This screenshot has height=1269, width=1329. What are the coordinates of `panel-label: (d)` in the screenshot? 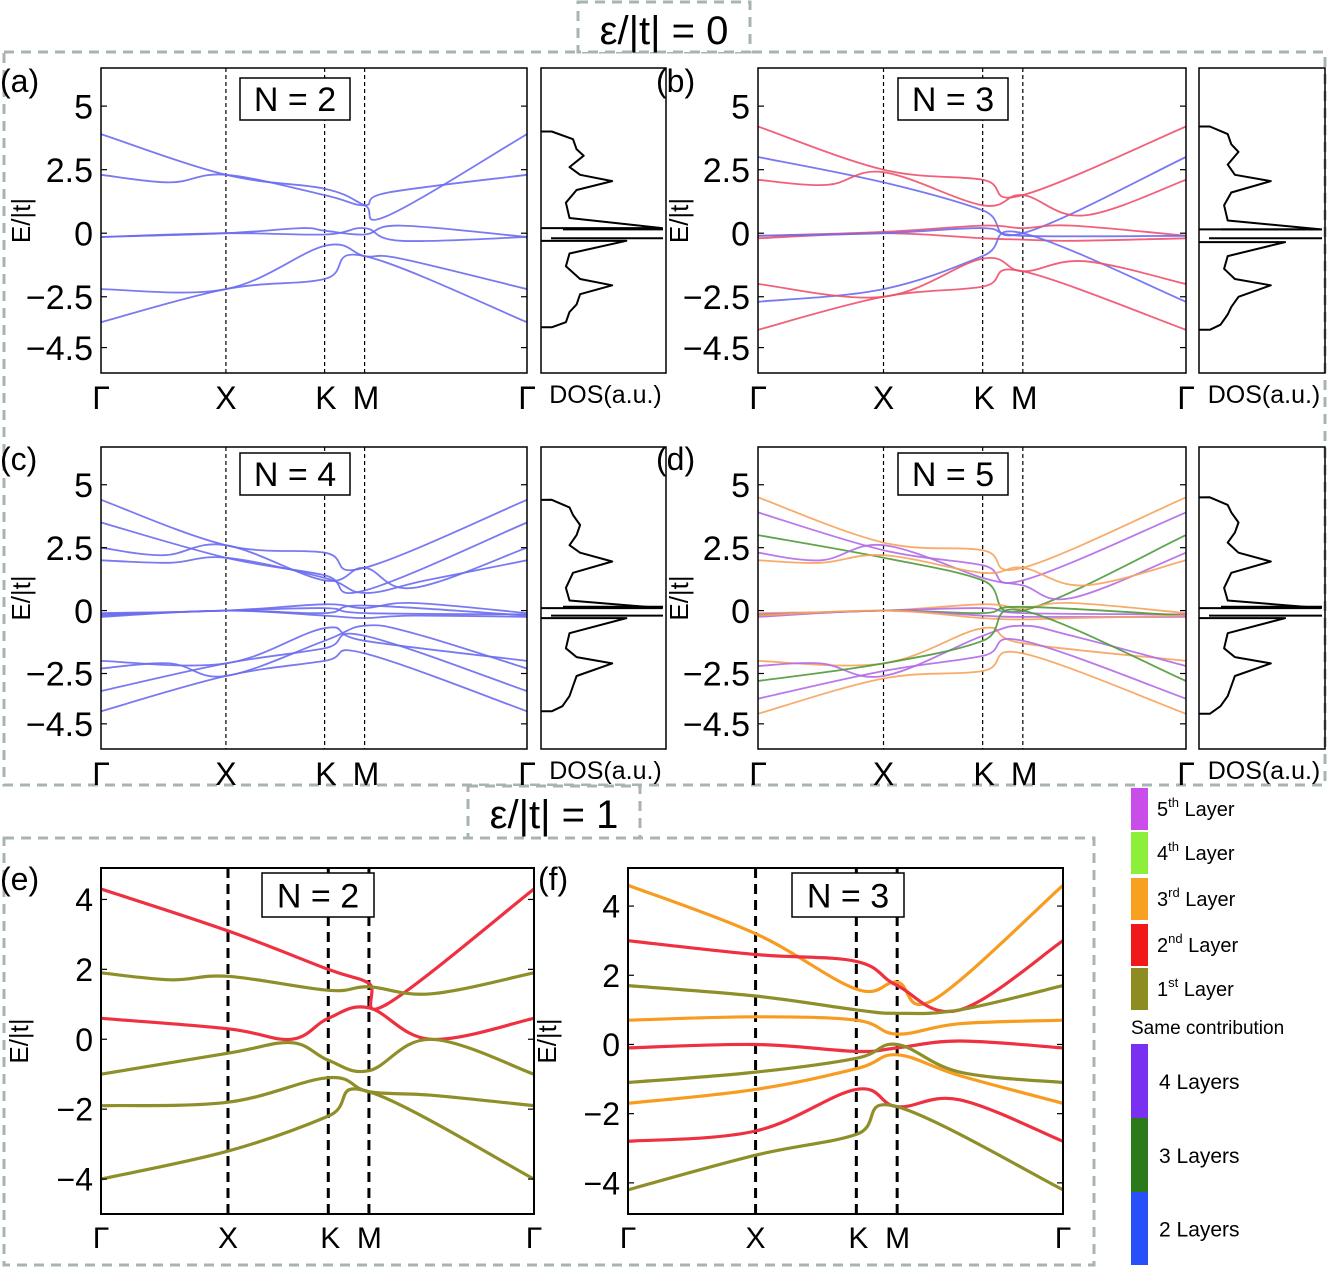 It's located at (675, 459).